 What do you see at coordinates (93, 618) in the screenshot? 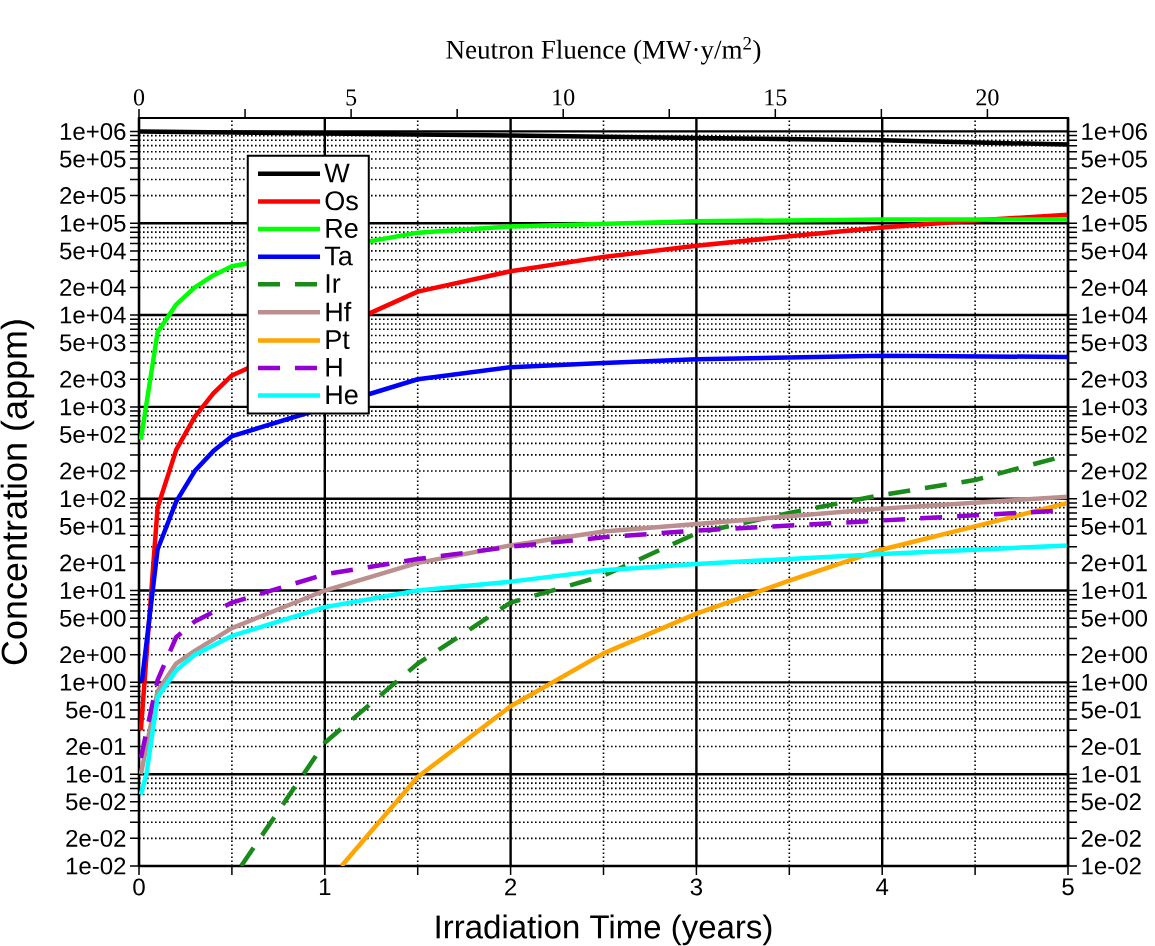
I see `text: 5e+00` at bounding box center [93, 618].